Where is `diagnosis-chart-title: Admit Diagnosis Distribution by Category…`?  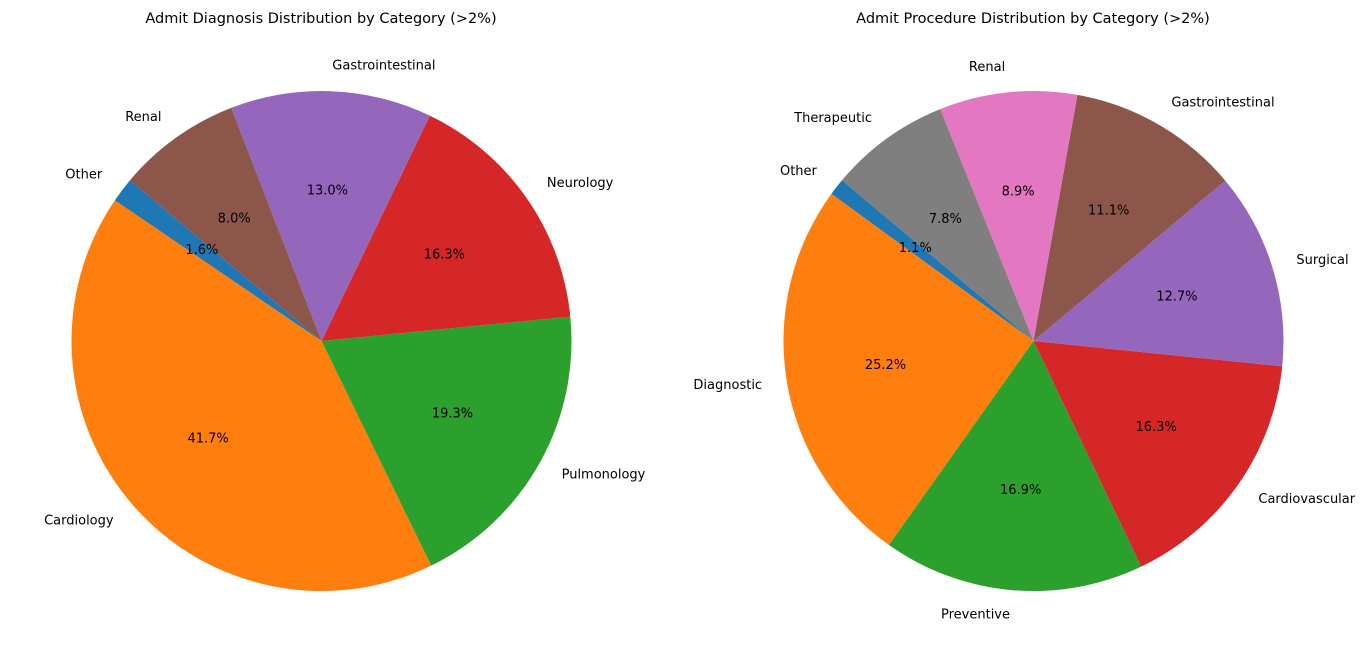 diagnosis-chart-title: Admit Diagnosis Distribution by Category… is located at coordinates (320, 19).